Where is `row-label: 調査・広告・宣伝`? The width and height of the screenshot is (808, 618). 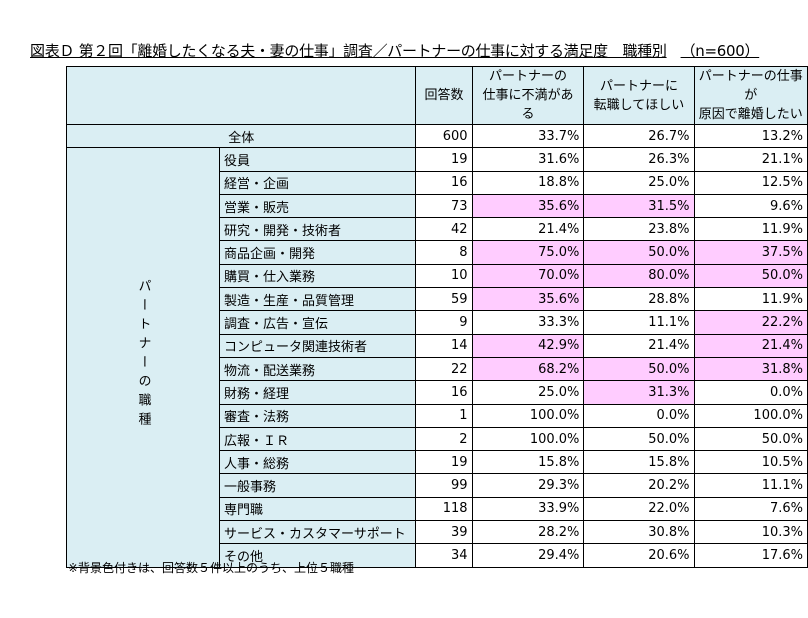 row-label: 調査・広告・宣伝 is located at coordinates (317, 322).